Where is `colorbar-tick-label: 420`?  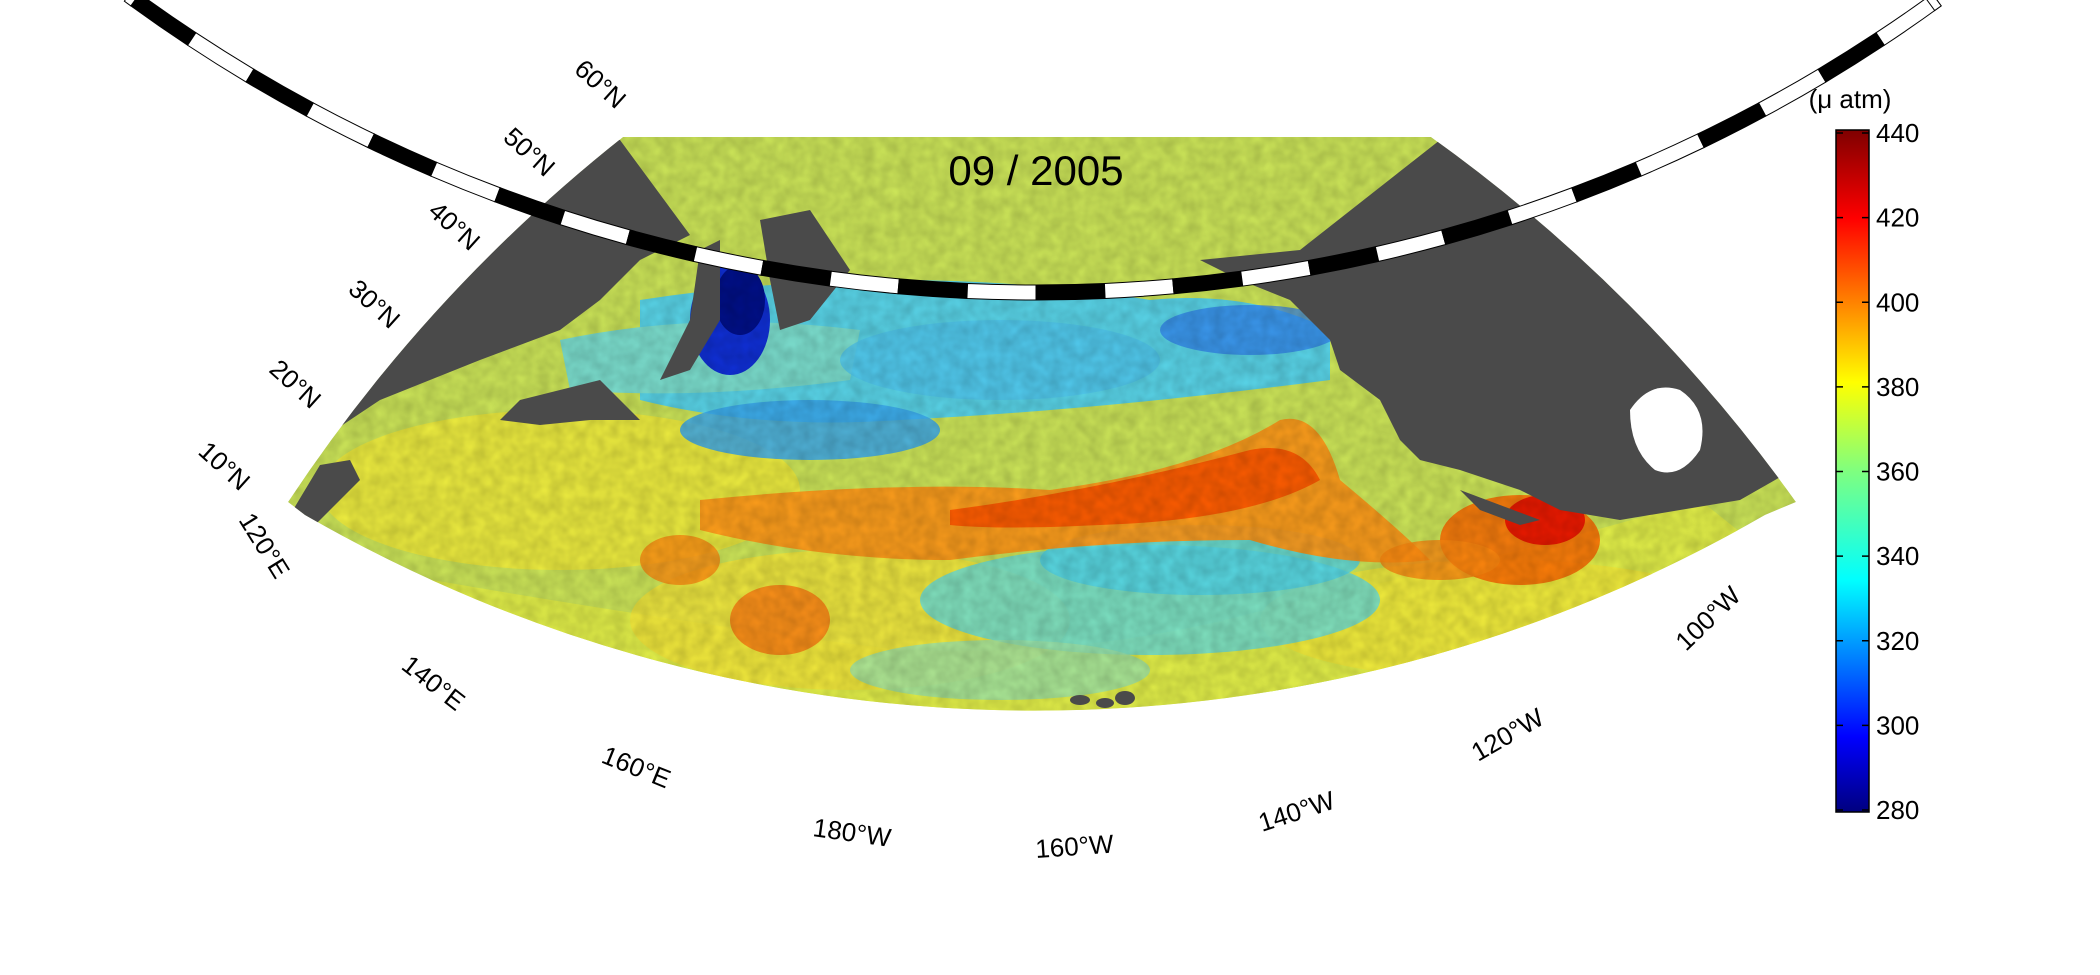
colorbar-tick-label: 420 is located at coordinates (1897, 218).